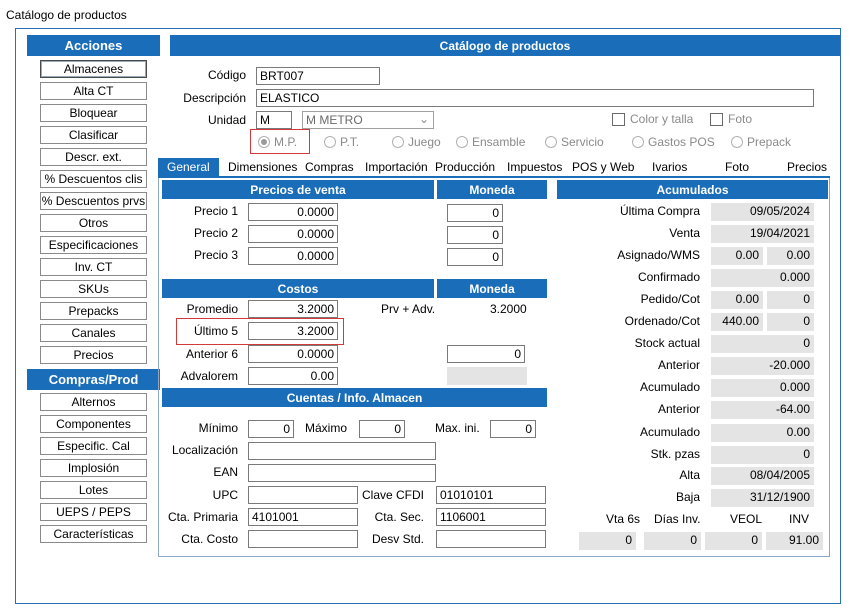  Describe the element at coordinates (508, 309) in the screenshot. I see `prv-adv-value: 3.2000` at that location.